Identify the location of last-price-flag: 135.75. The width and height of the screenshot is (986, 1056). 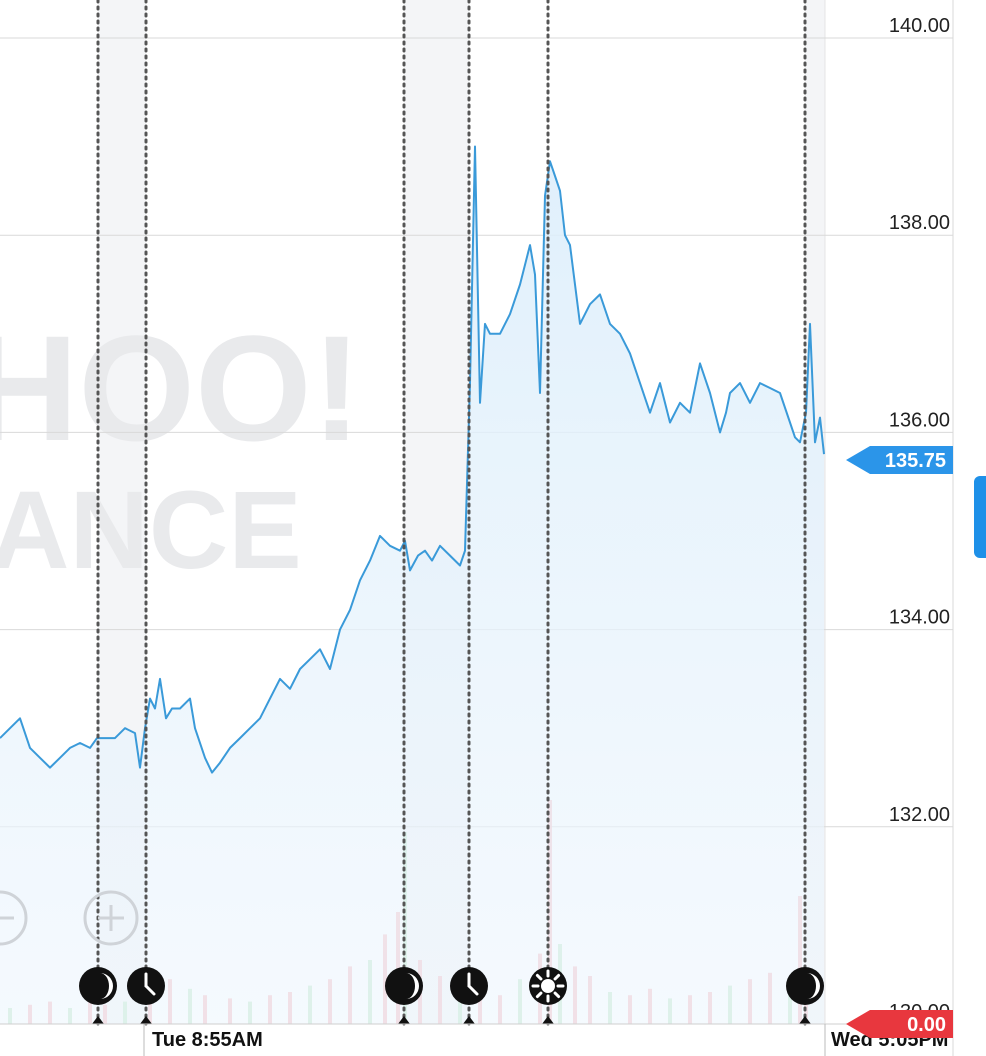
(899, 460).